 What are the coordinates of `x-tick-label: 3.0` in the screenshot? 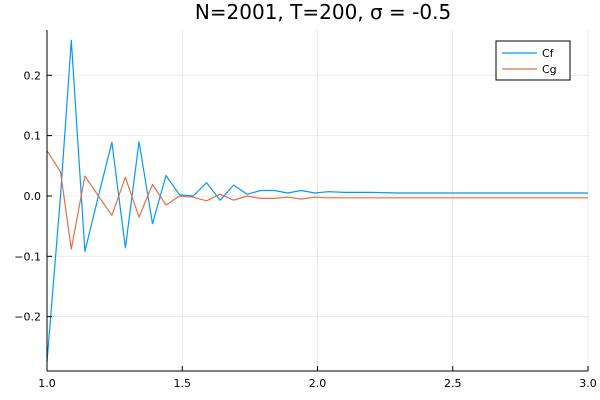 It's located at (588, 383).